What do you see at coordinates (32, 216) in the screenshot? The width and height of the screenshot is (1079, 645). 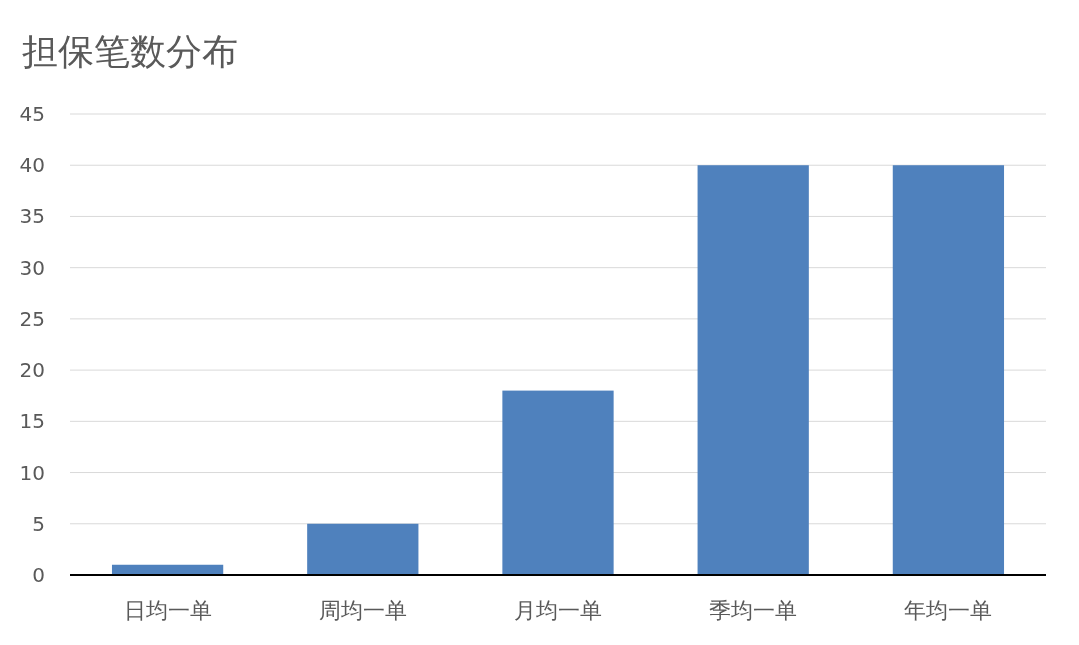 I see `y-tick-label: 35` at bounding box center [32, 216].